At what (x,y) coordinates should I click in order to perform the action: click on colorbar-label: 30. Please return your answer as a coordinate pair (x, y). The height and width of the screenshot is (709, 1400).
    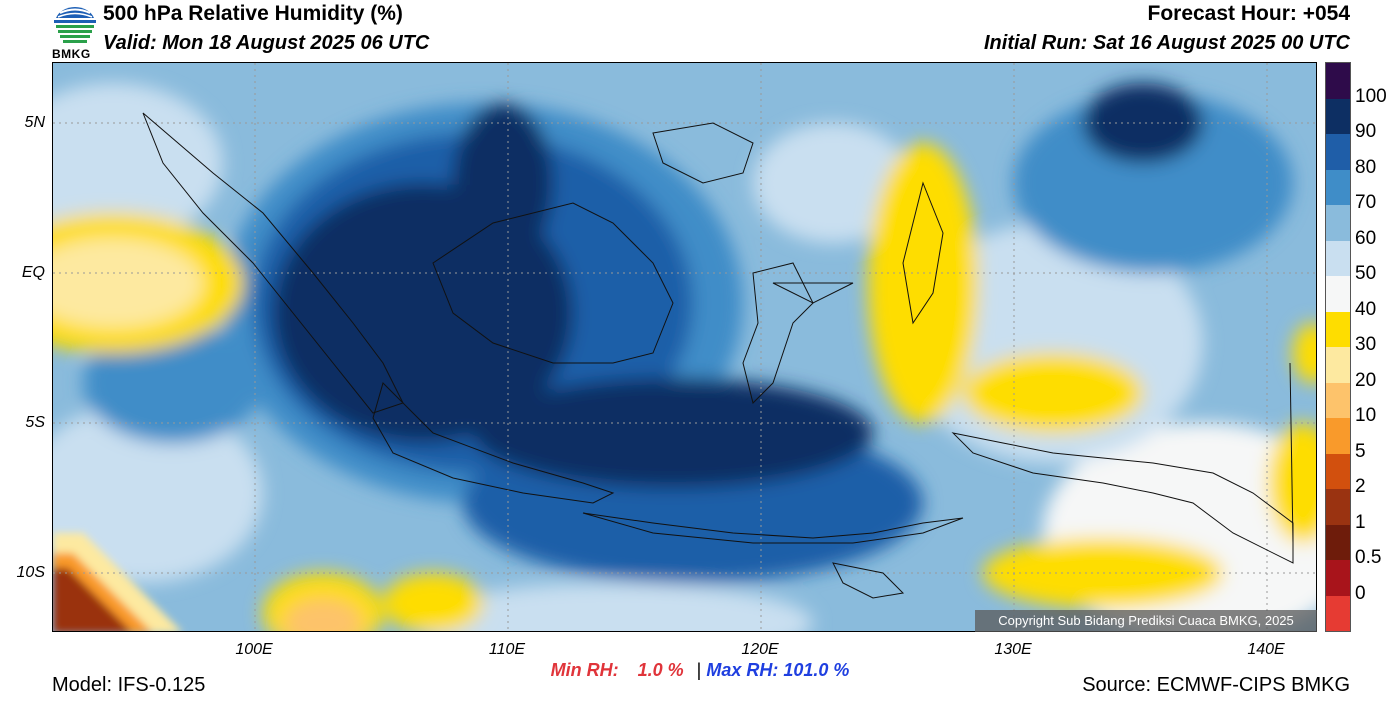
    Looking at the image, I should click on (1366, 344).